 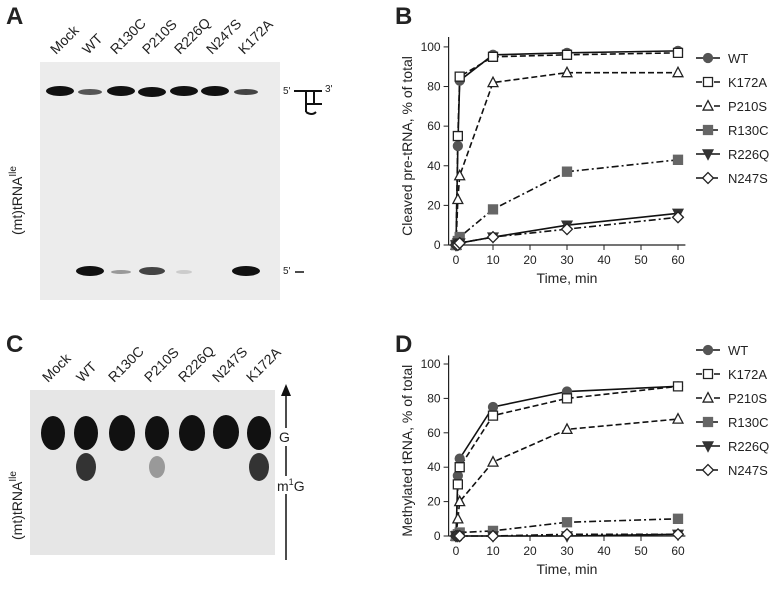 I want to click on gel-spots, so click(x=156, y=448).